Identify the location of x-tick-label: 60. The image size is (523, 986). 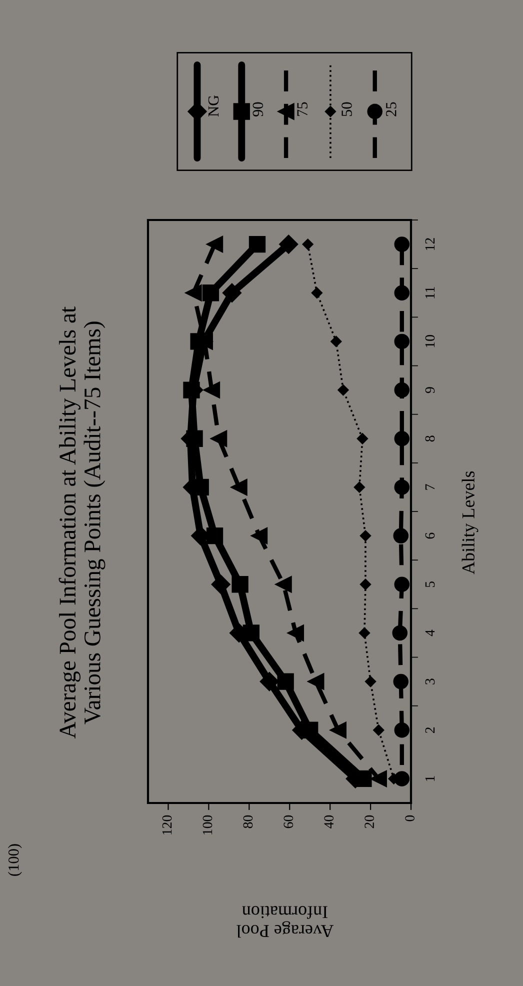
(289, 821).